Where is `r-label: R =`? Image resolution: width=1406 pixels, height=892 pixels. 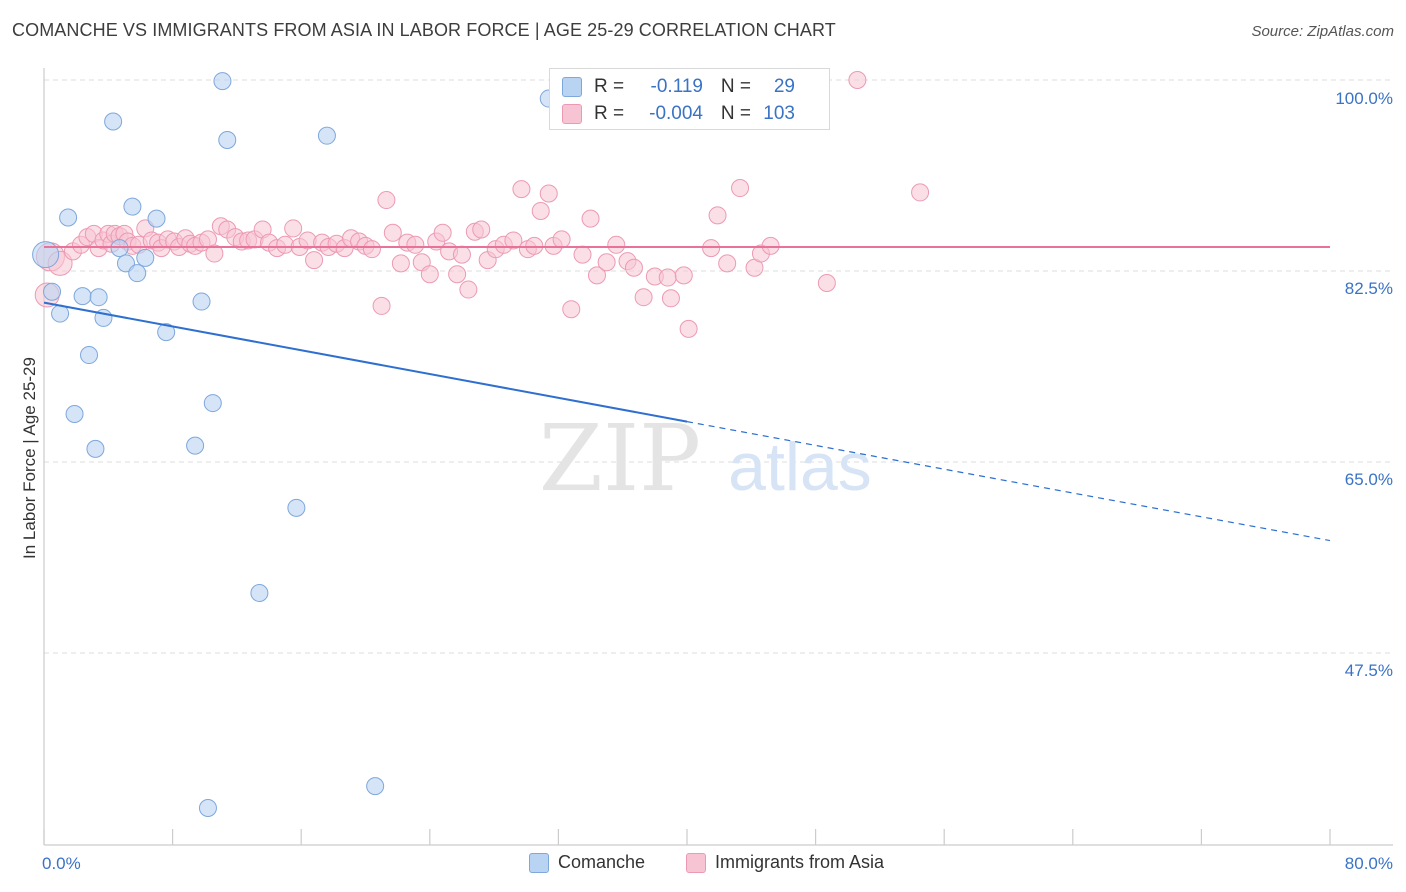 r-label: R = is located at coordinates (609, 86).